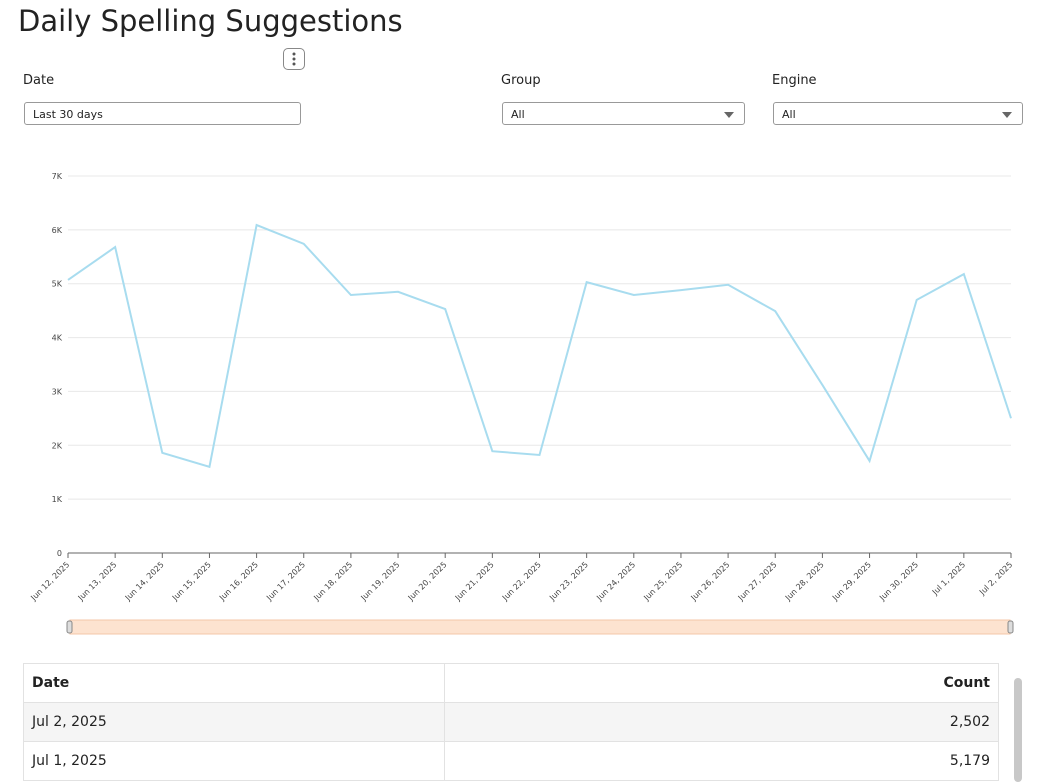 This screenshot has height=782, width=1042. What do you see at coordinates (568, 581) in the screenshot?
I see `x-tick-label: Jun 23, 2025` at bounding box center [568, 581].